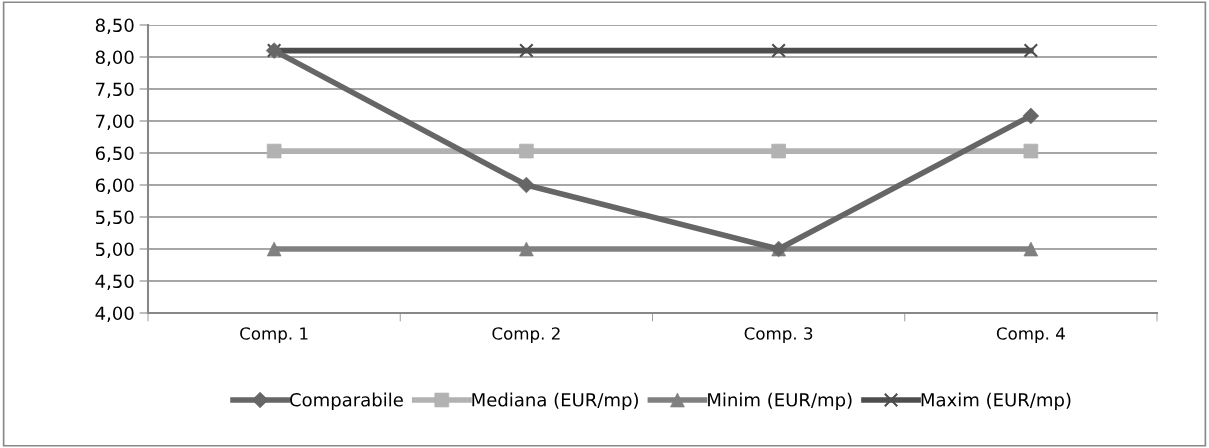 The image size is (1209, 448). Describe the element at coordinates (114, 58) in the screenshot. I see `y-tick-label: 8,00` at that location.